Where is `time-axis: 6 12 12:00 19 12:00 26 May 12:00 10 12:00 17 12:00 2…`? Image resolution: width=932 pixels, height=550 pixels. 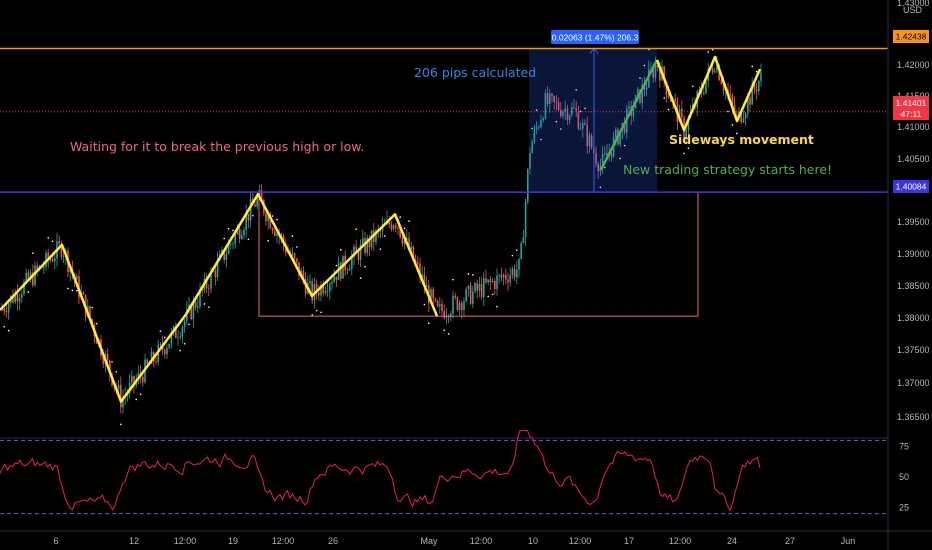 time-axis: 6 12 12:00 19 12:00 26 May 12:00 10 12:00 17 12:00 2… is located at coordinates (454, 541).